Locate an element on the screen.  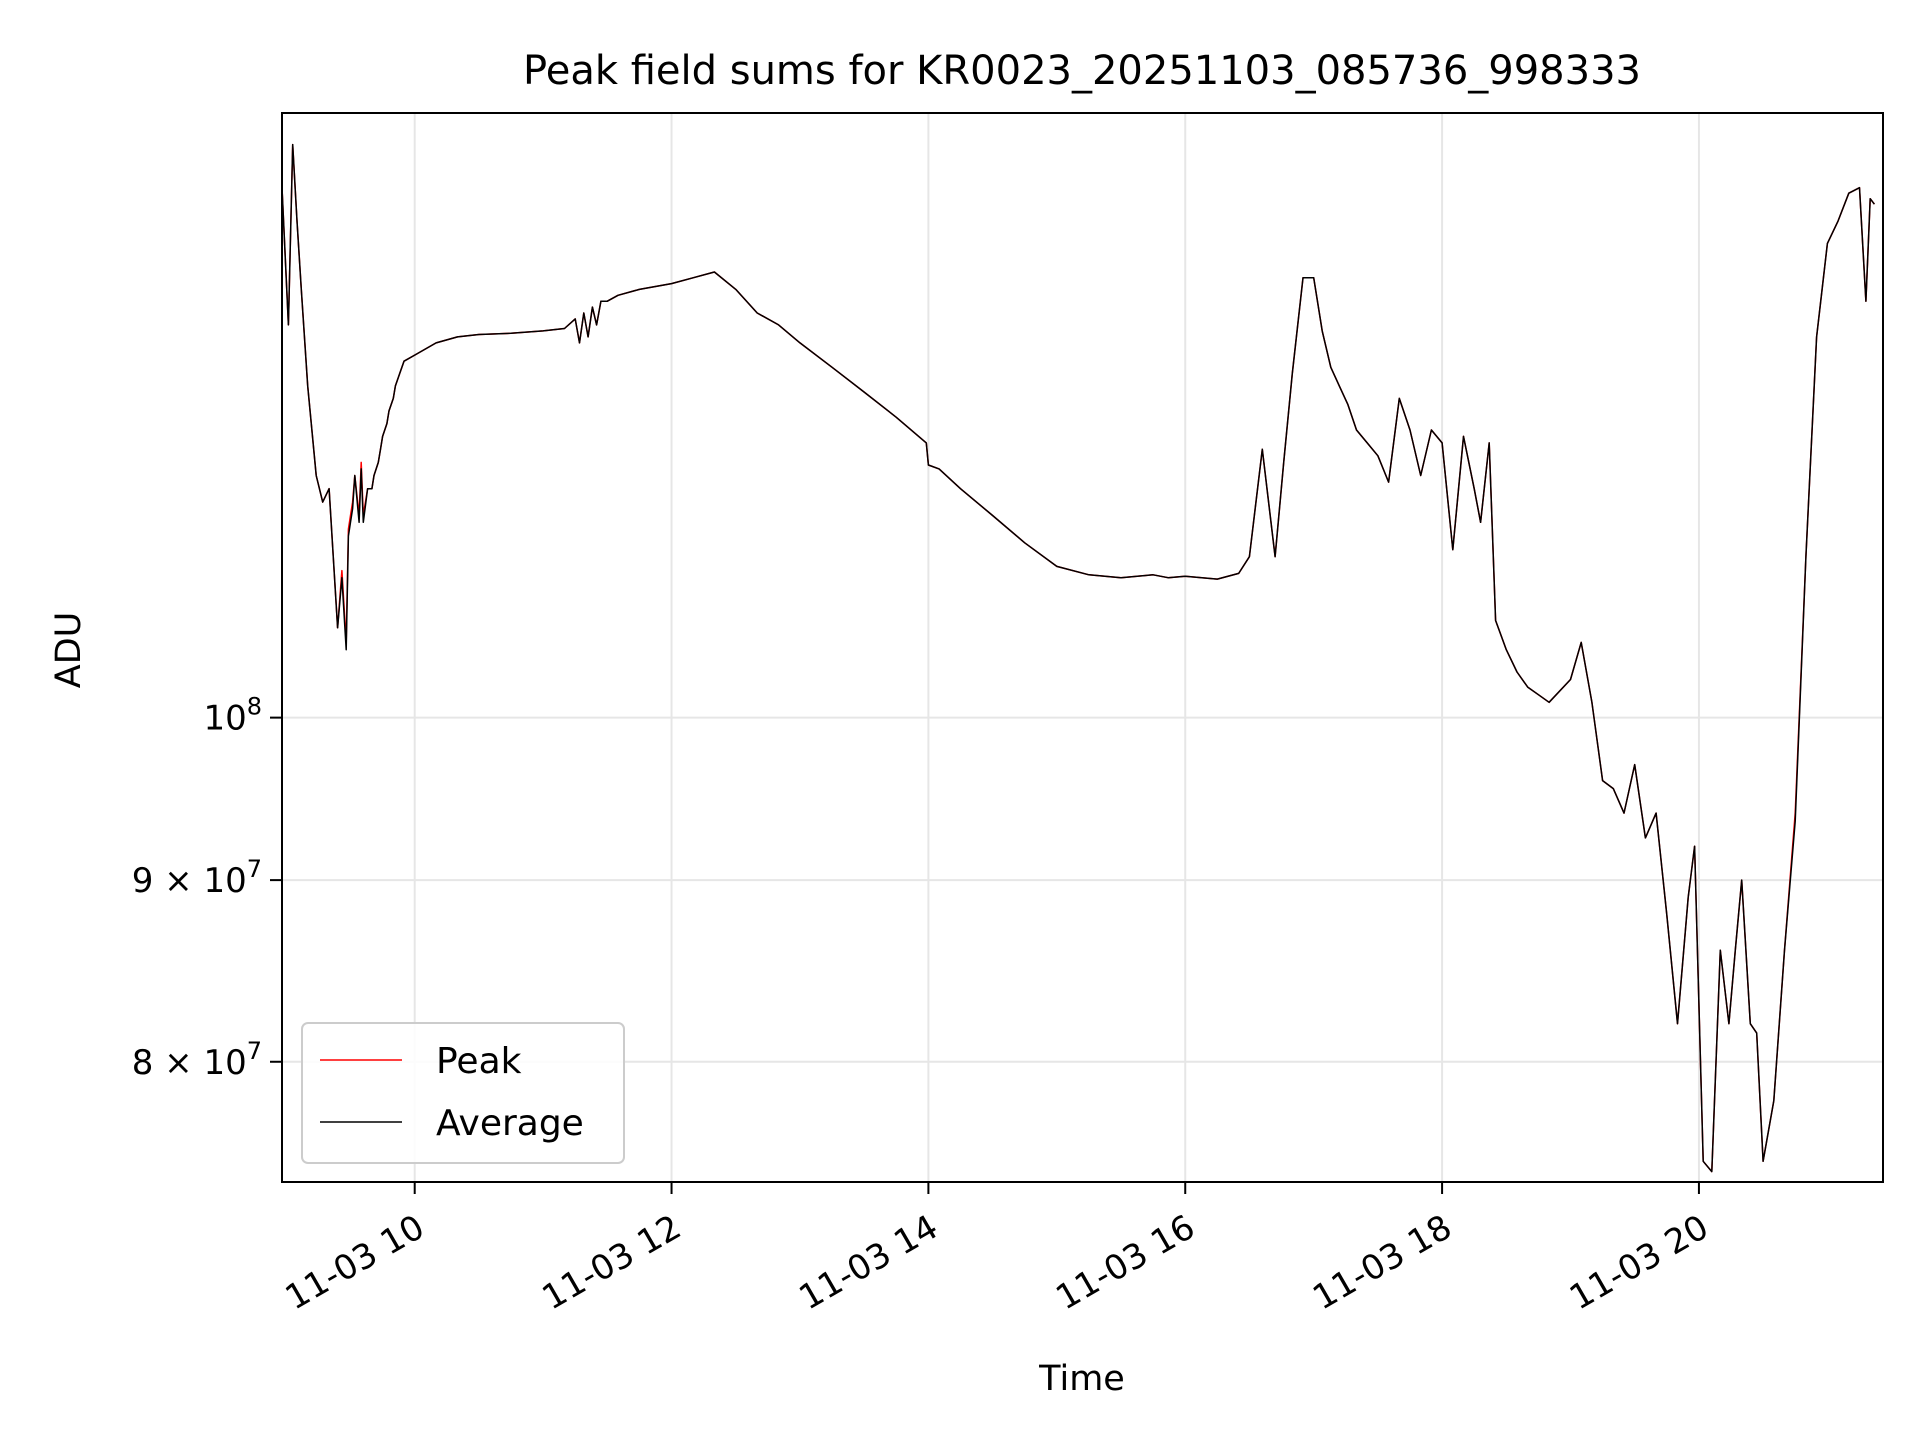
legend-box is located at coordinates (463, 1093).